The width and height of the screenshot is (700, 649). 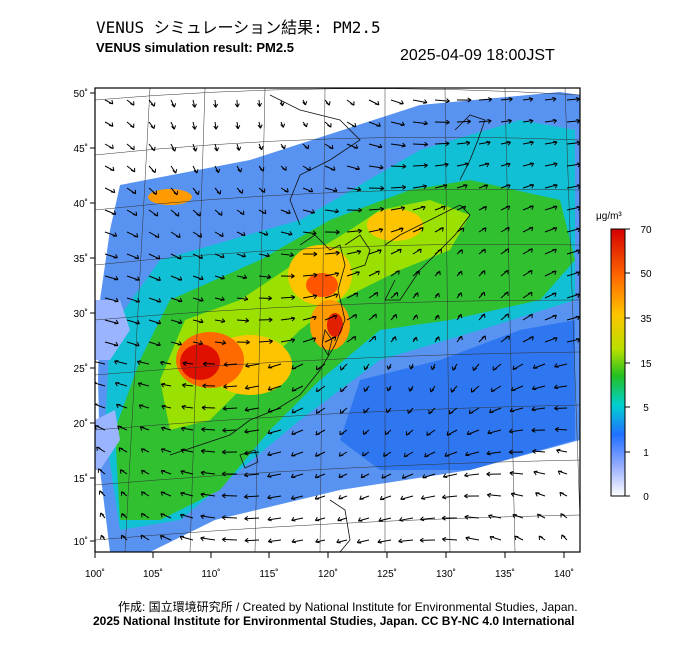 What do you see at coordinates (153, 574) in the screenshot?
I see `lon-label: 105˚` at bounding box center [153, 574].